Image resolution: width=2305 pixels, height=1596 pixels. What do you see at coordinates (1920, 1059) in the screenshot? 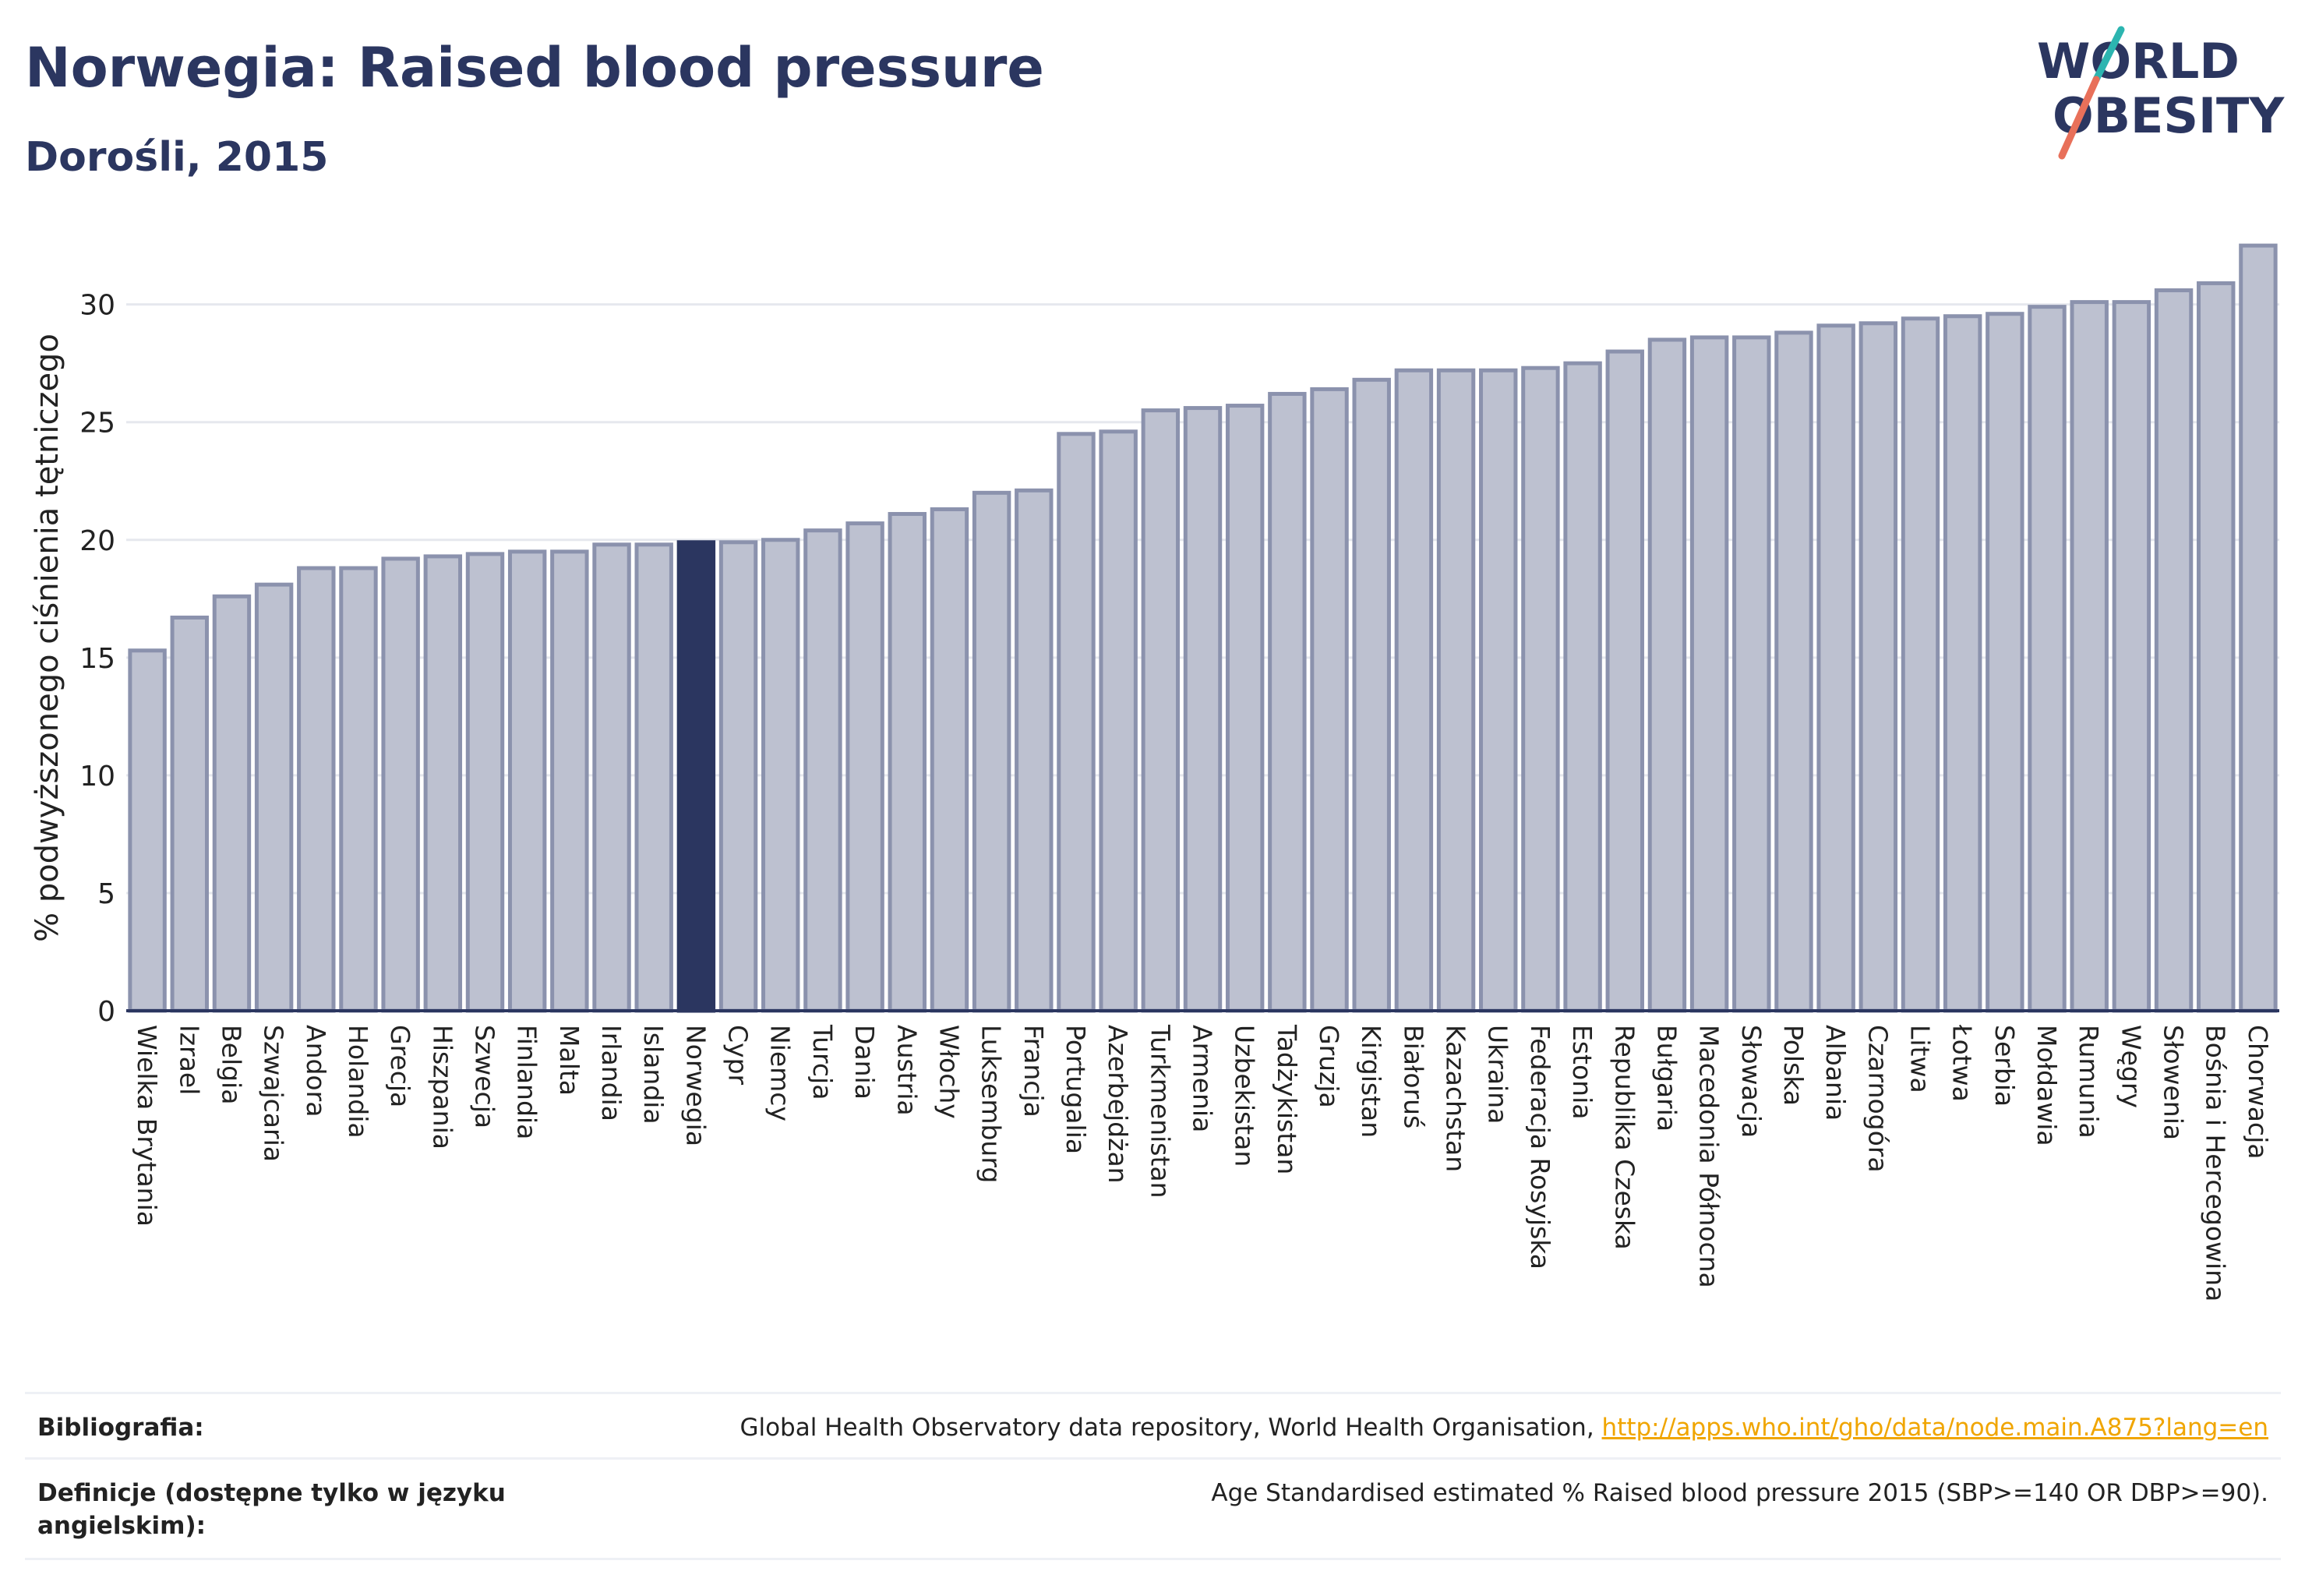
I see `x-tick-label: Litwa` at bounding box center [1920, 1059].